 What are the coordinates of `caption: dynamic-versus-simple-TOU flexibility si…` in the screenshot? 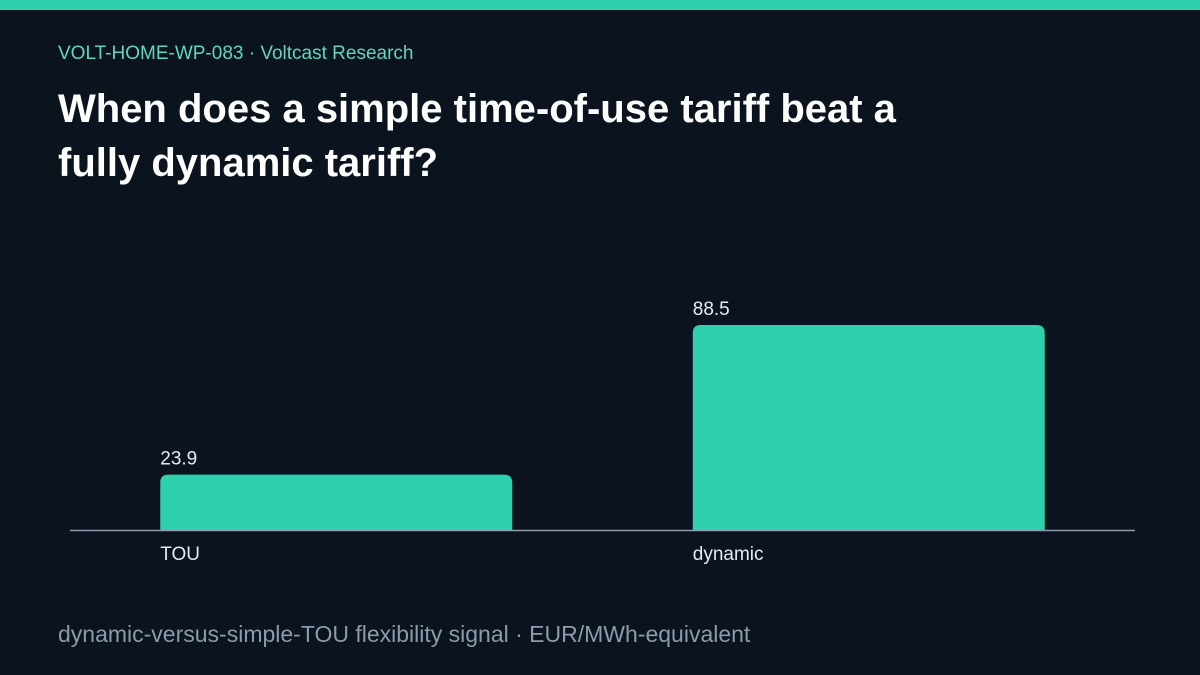 It's located at (404, 634).